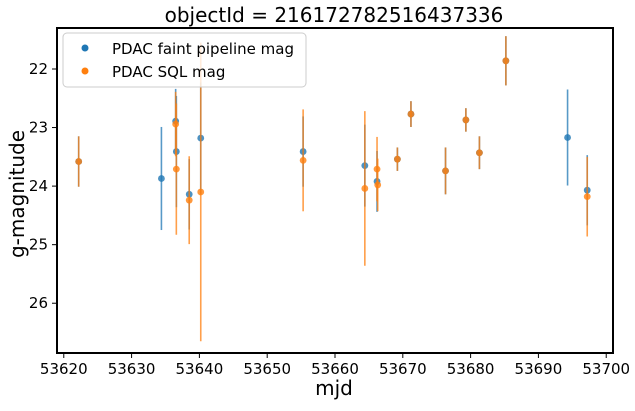  Describe the element at coordinates (64, 369) in the screenshot. I see `x-tick-label: 53620` at that location.